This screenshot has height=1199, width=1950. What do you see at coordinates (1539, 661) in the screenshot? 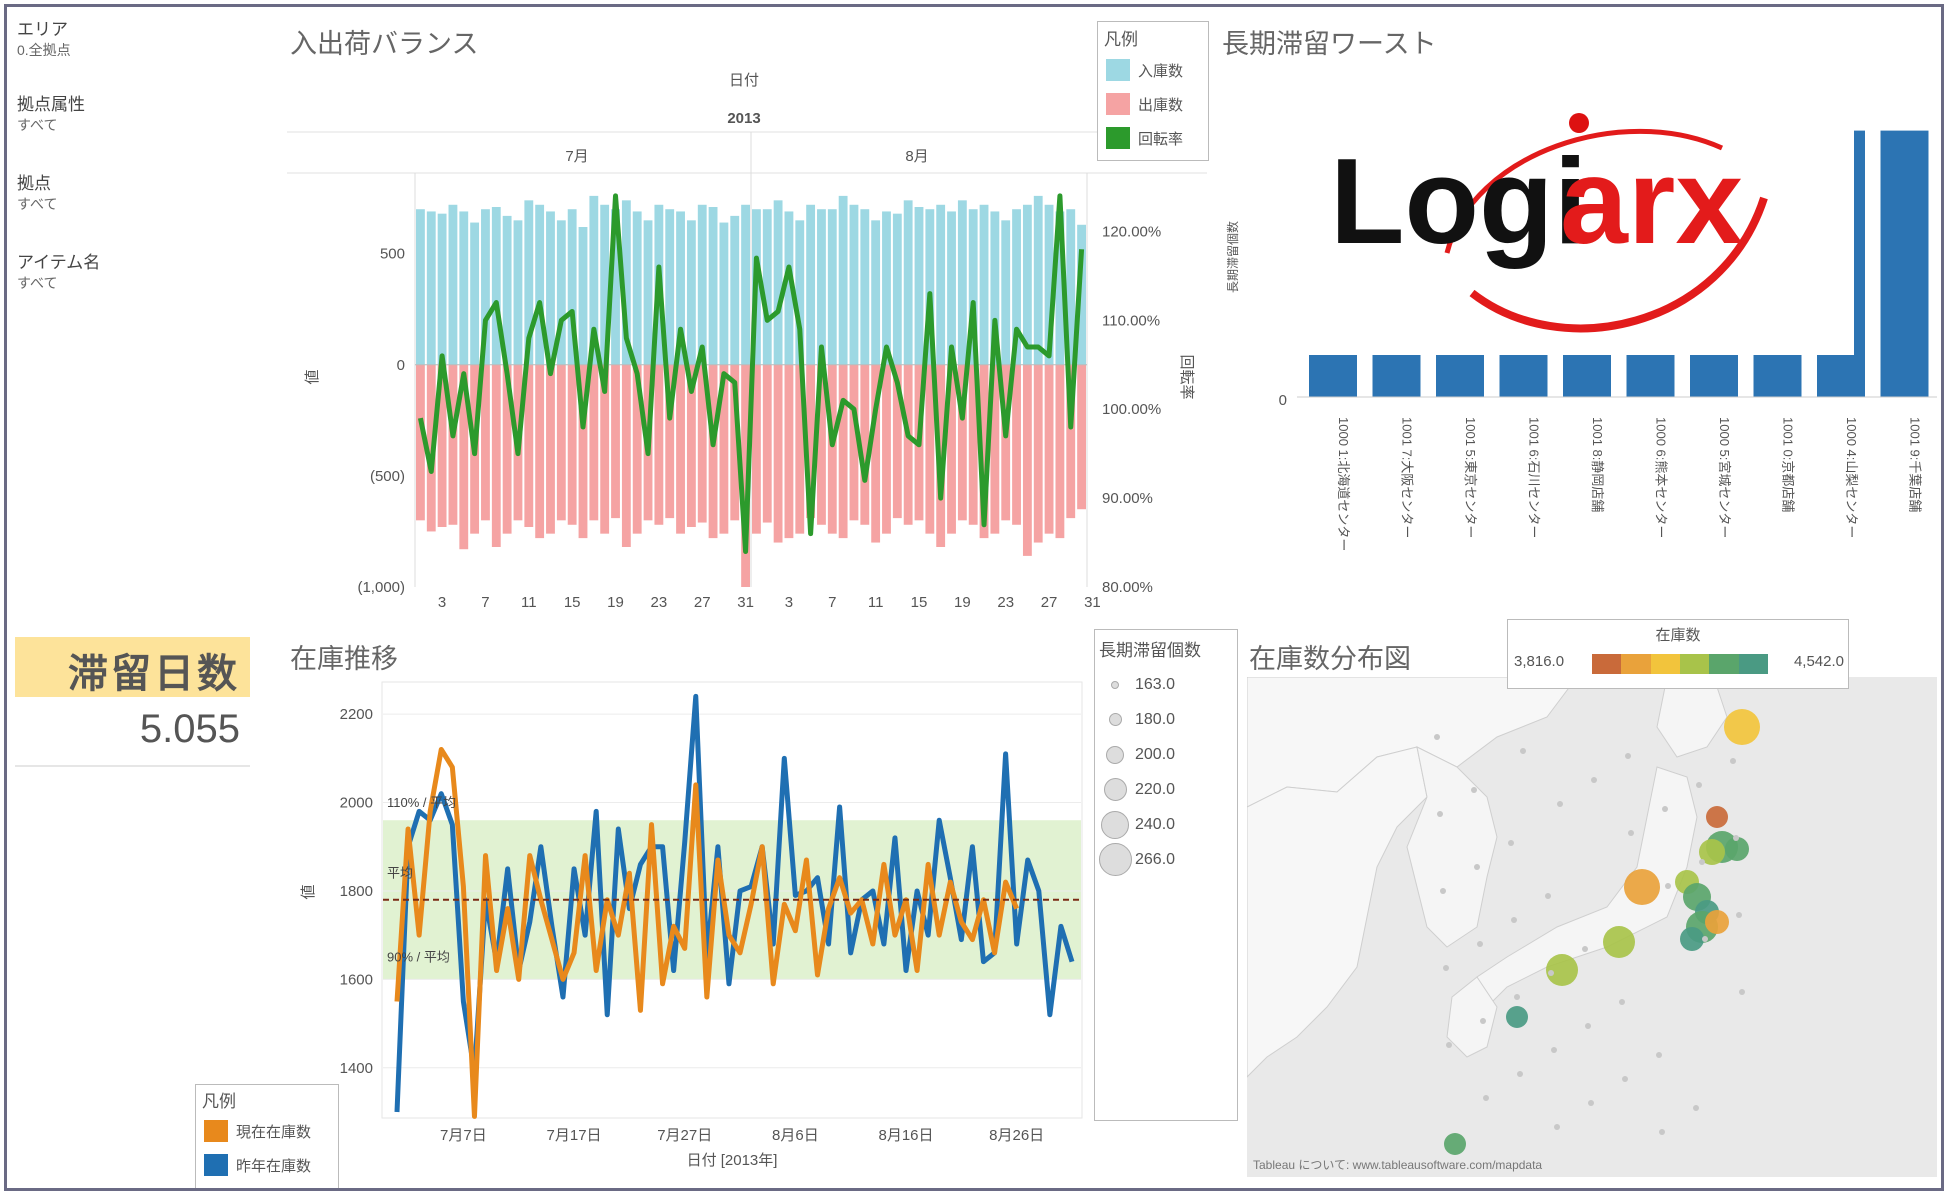
I see `range-min: 3,816.0` at bounding box center [1539, 661].